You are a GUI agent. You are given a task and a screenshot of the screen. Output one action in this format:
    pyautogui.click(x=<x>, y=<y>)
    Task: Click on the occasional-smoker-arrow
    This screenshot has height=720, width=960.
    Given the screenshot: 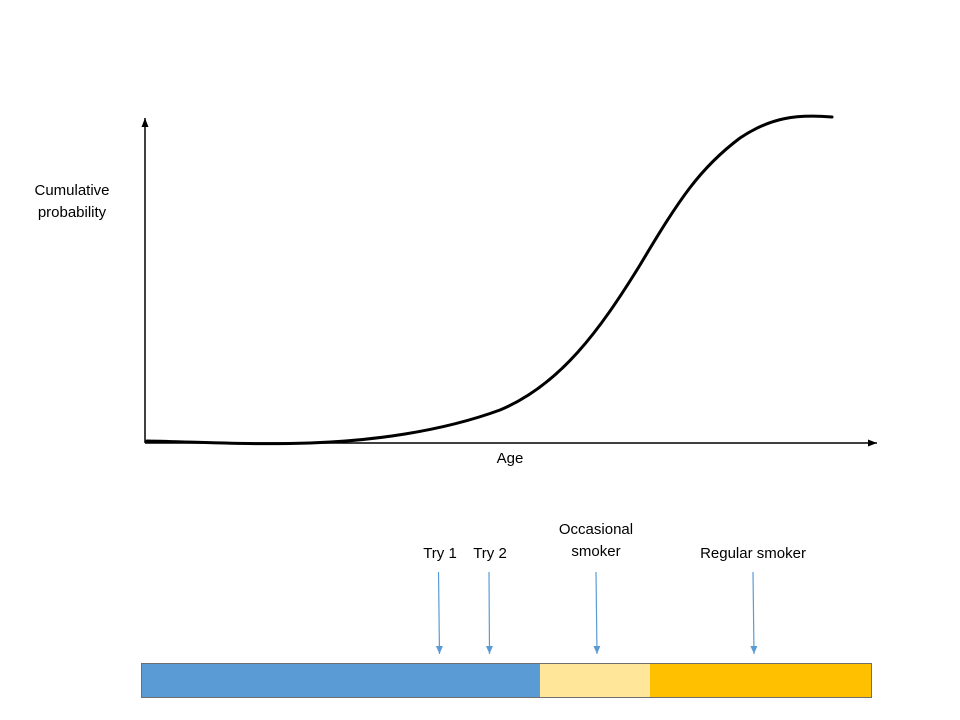 What is the action you would take?
    pyautogui.click(x=597, y=613)
    